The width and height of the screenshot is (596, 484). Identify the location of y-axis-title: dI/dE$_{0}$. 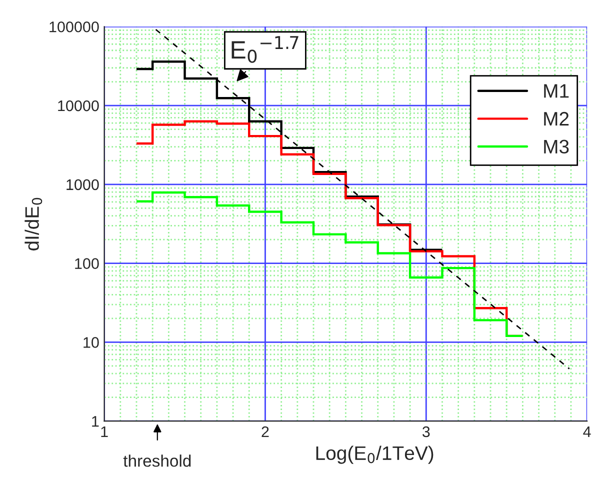
(33, 224).